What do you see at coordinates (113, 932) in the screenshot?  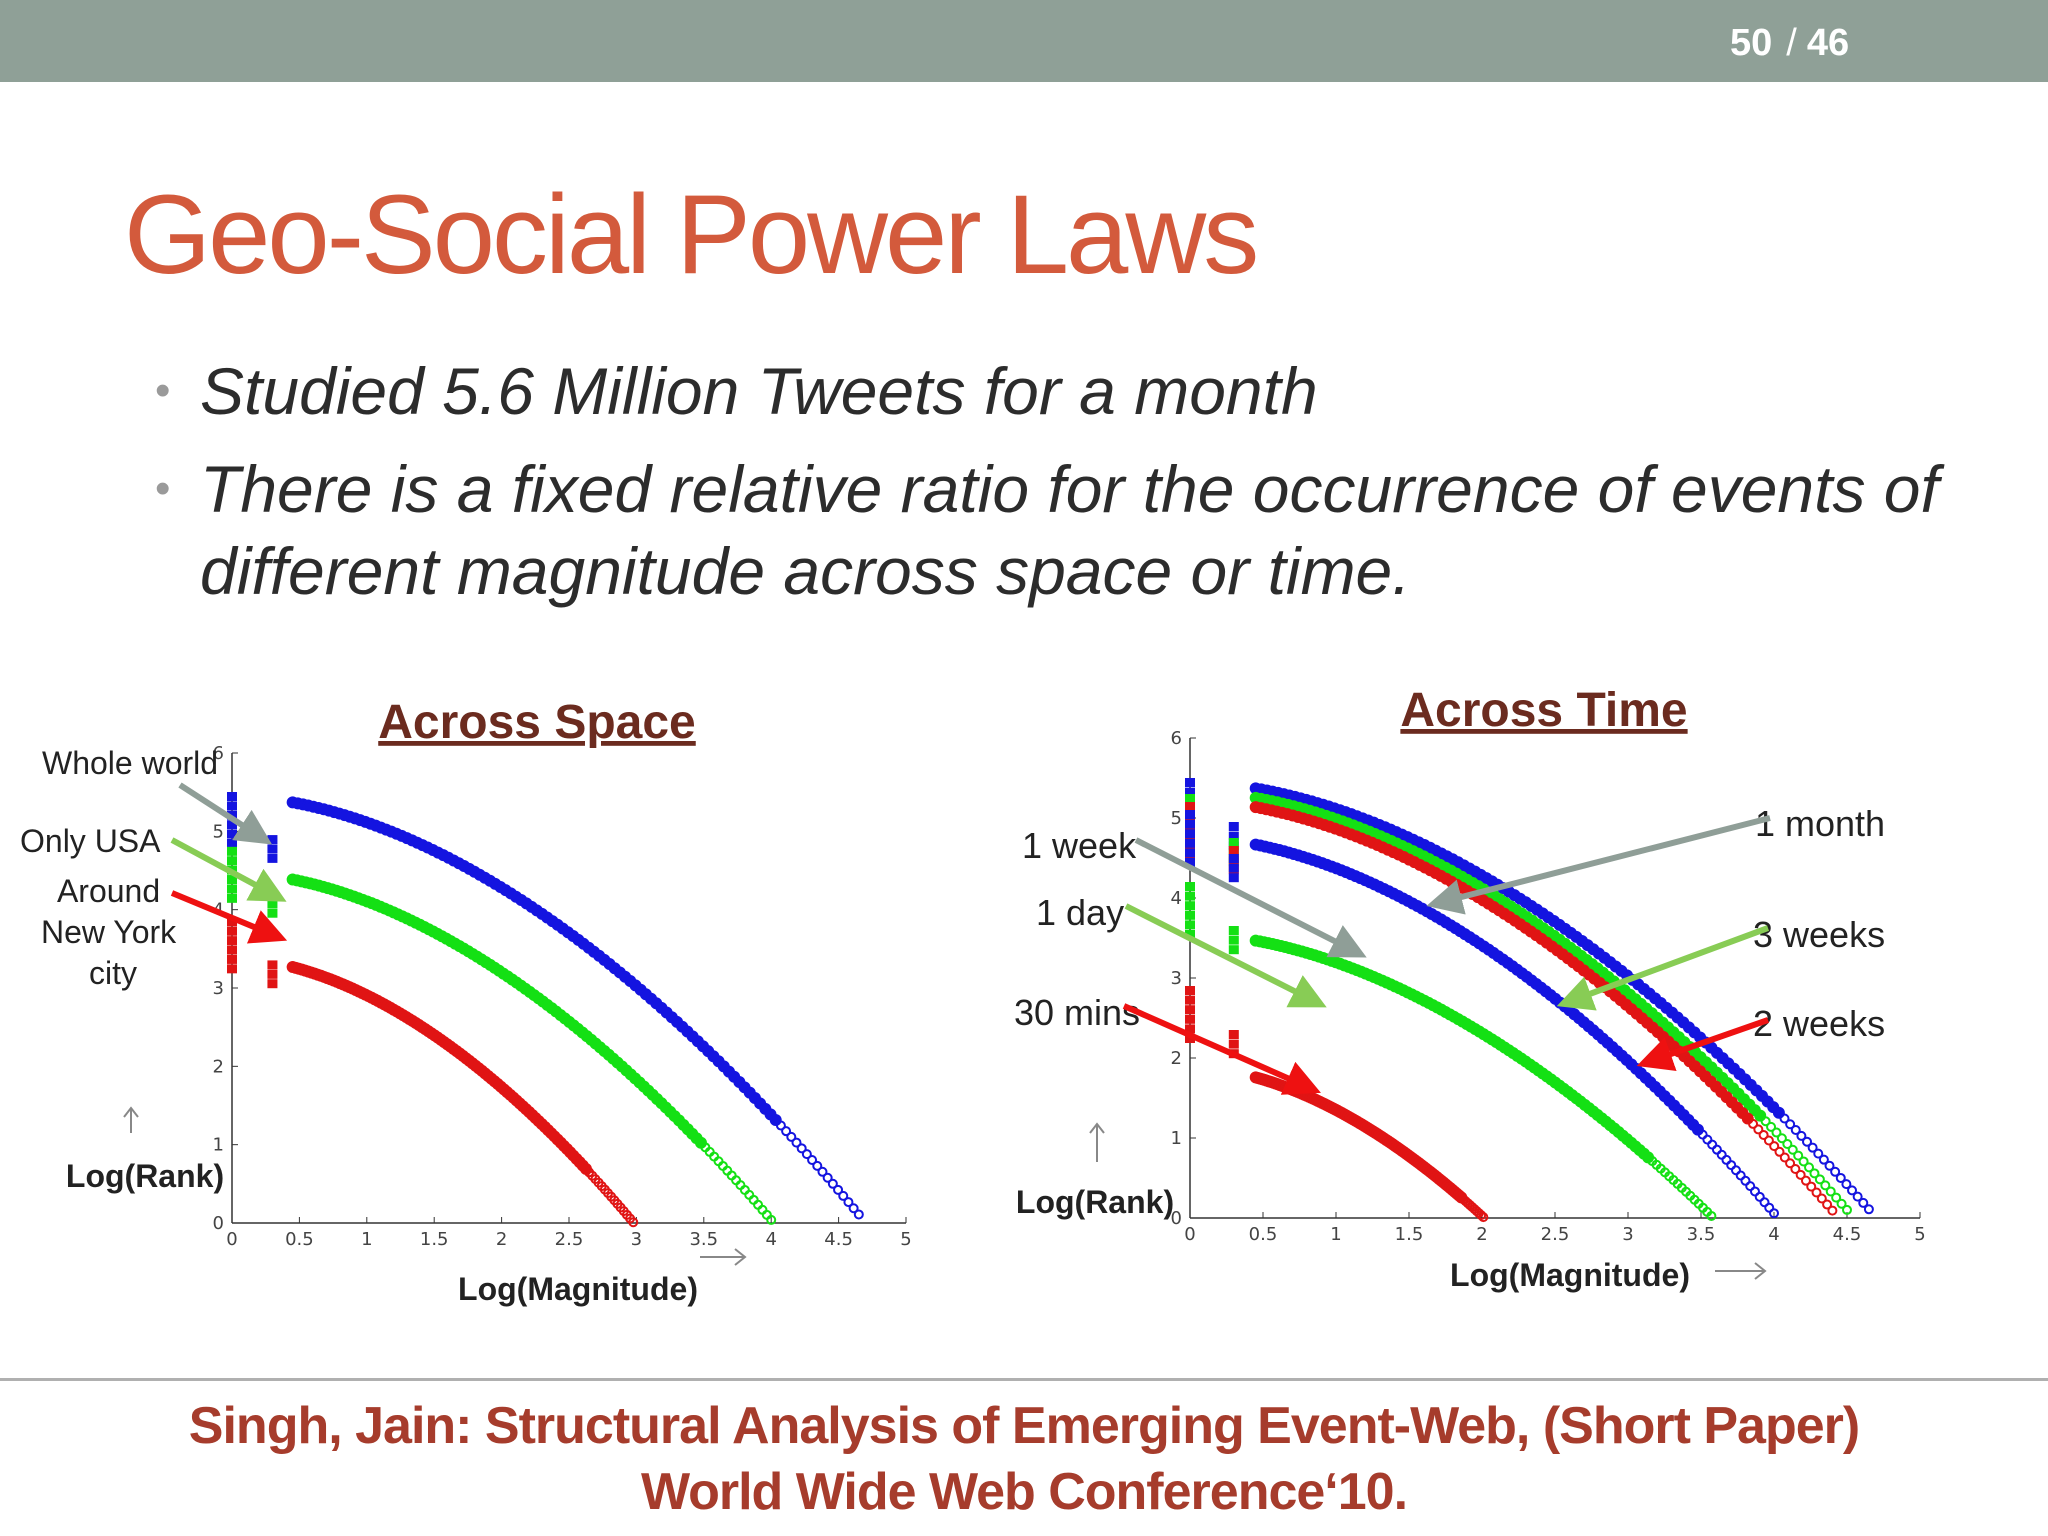 I see `series-label-new-york: Around New York city` at bounding box center [113, 932].